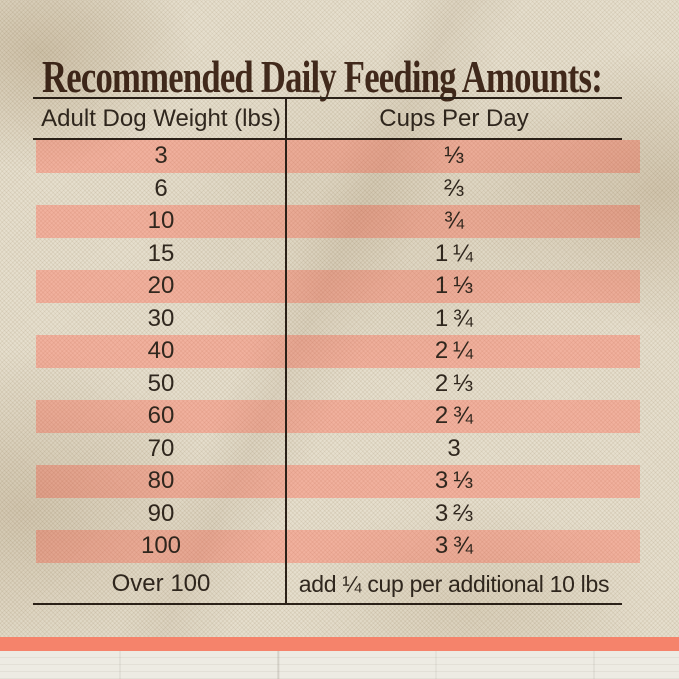 This screenshot has width=679, height=679. I want to click on weight-cell: Over 100, so click(161, 583).